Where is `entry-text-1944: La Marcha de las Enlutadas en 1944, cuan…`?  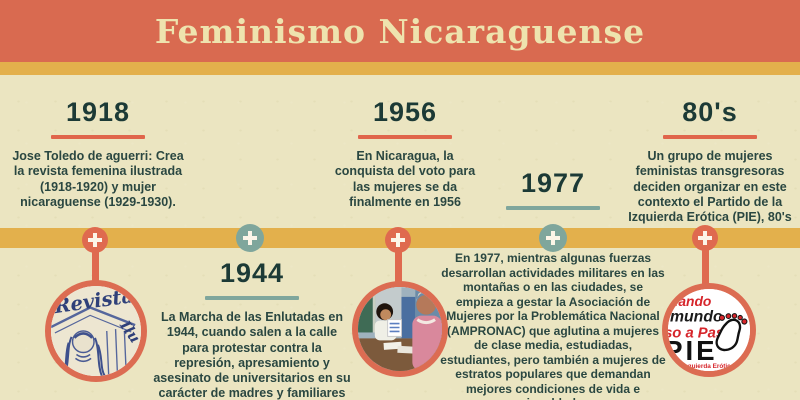 entry-text-1944: La Marcha de las Enlutadas en 1944, cuan… is located at coordinates (252, 355).